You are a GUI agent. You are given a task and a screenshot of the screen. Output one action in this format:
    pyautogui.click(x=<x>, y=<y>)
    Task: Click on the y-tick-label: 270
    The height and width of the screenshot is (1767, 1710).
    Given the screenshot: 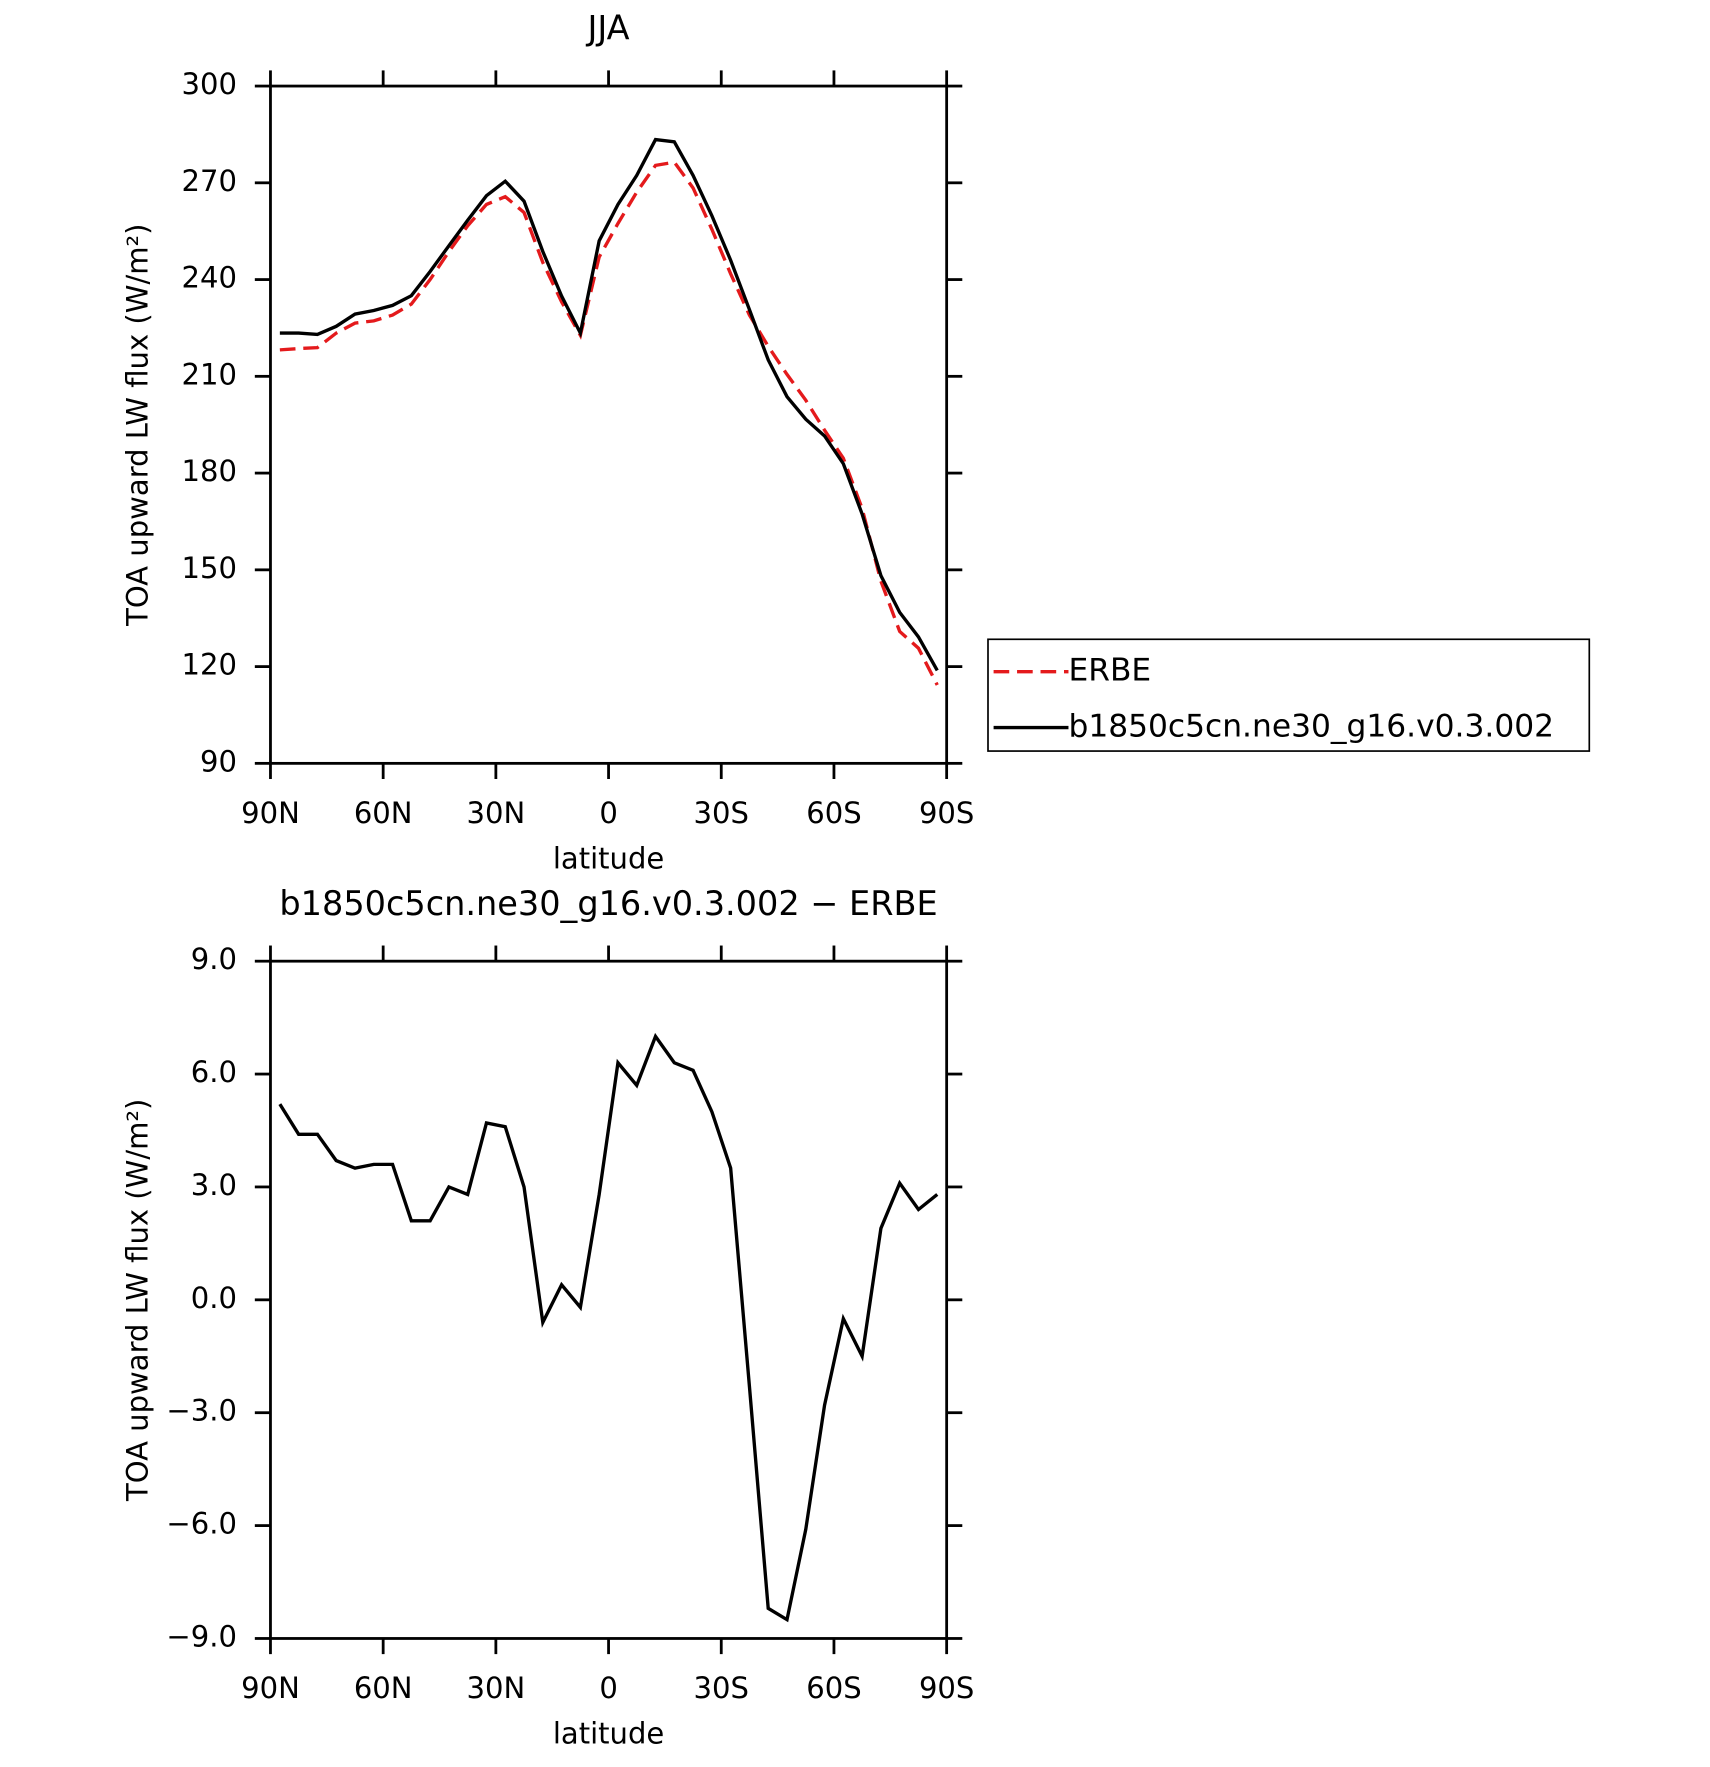 What is the action you would take?
    pyautogui.click(x=208, y=181)
    